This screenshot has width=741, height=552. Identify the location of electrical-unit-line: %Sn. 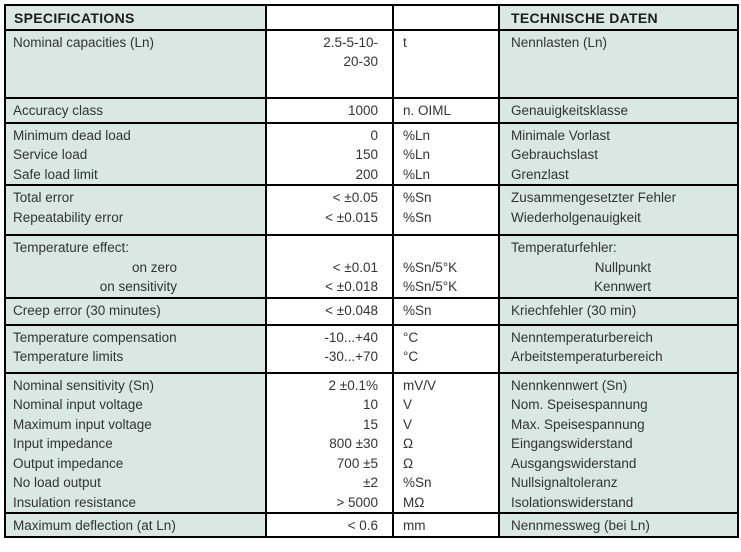
(417, 482).